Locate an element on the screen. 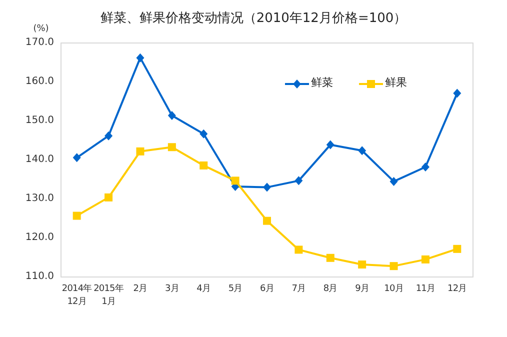  y-tick-label: 140.0 is located at coordinates (39, 160).